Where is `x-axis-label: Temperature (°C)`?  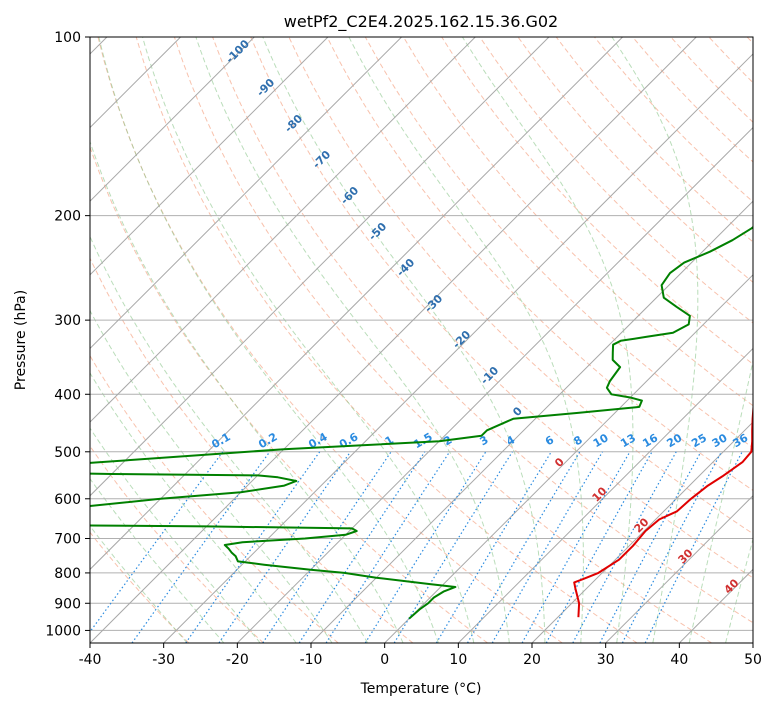 x-axis-label: Temperature (°C) is located at coordinates (421, 689).